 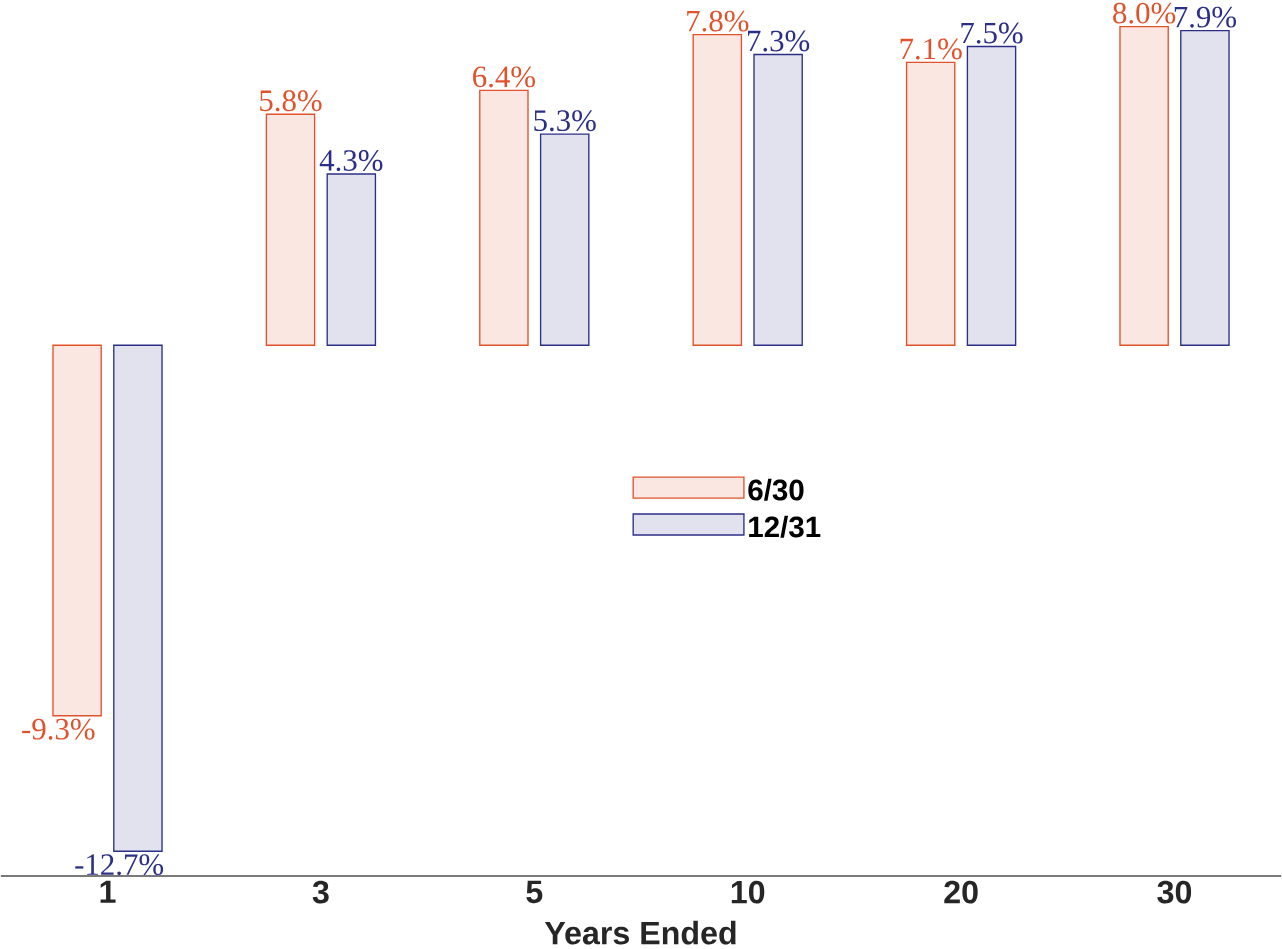 What do you see at coordinates (640, 932) in the screenshot?
I see `x-axis-title: Years Ended` at bounding box center [640, 932].